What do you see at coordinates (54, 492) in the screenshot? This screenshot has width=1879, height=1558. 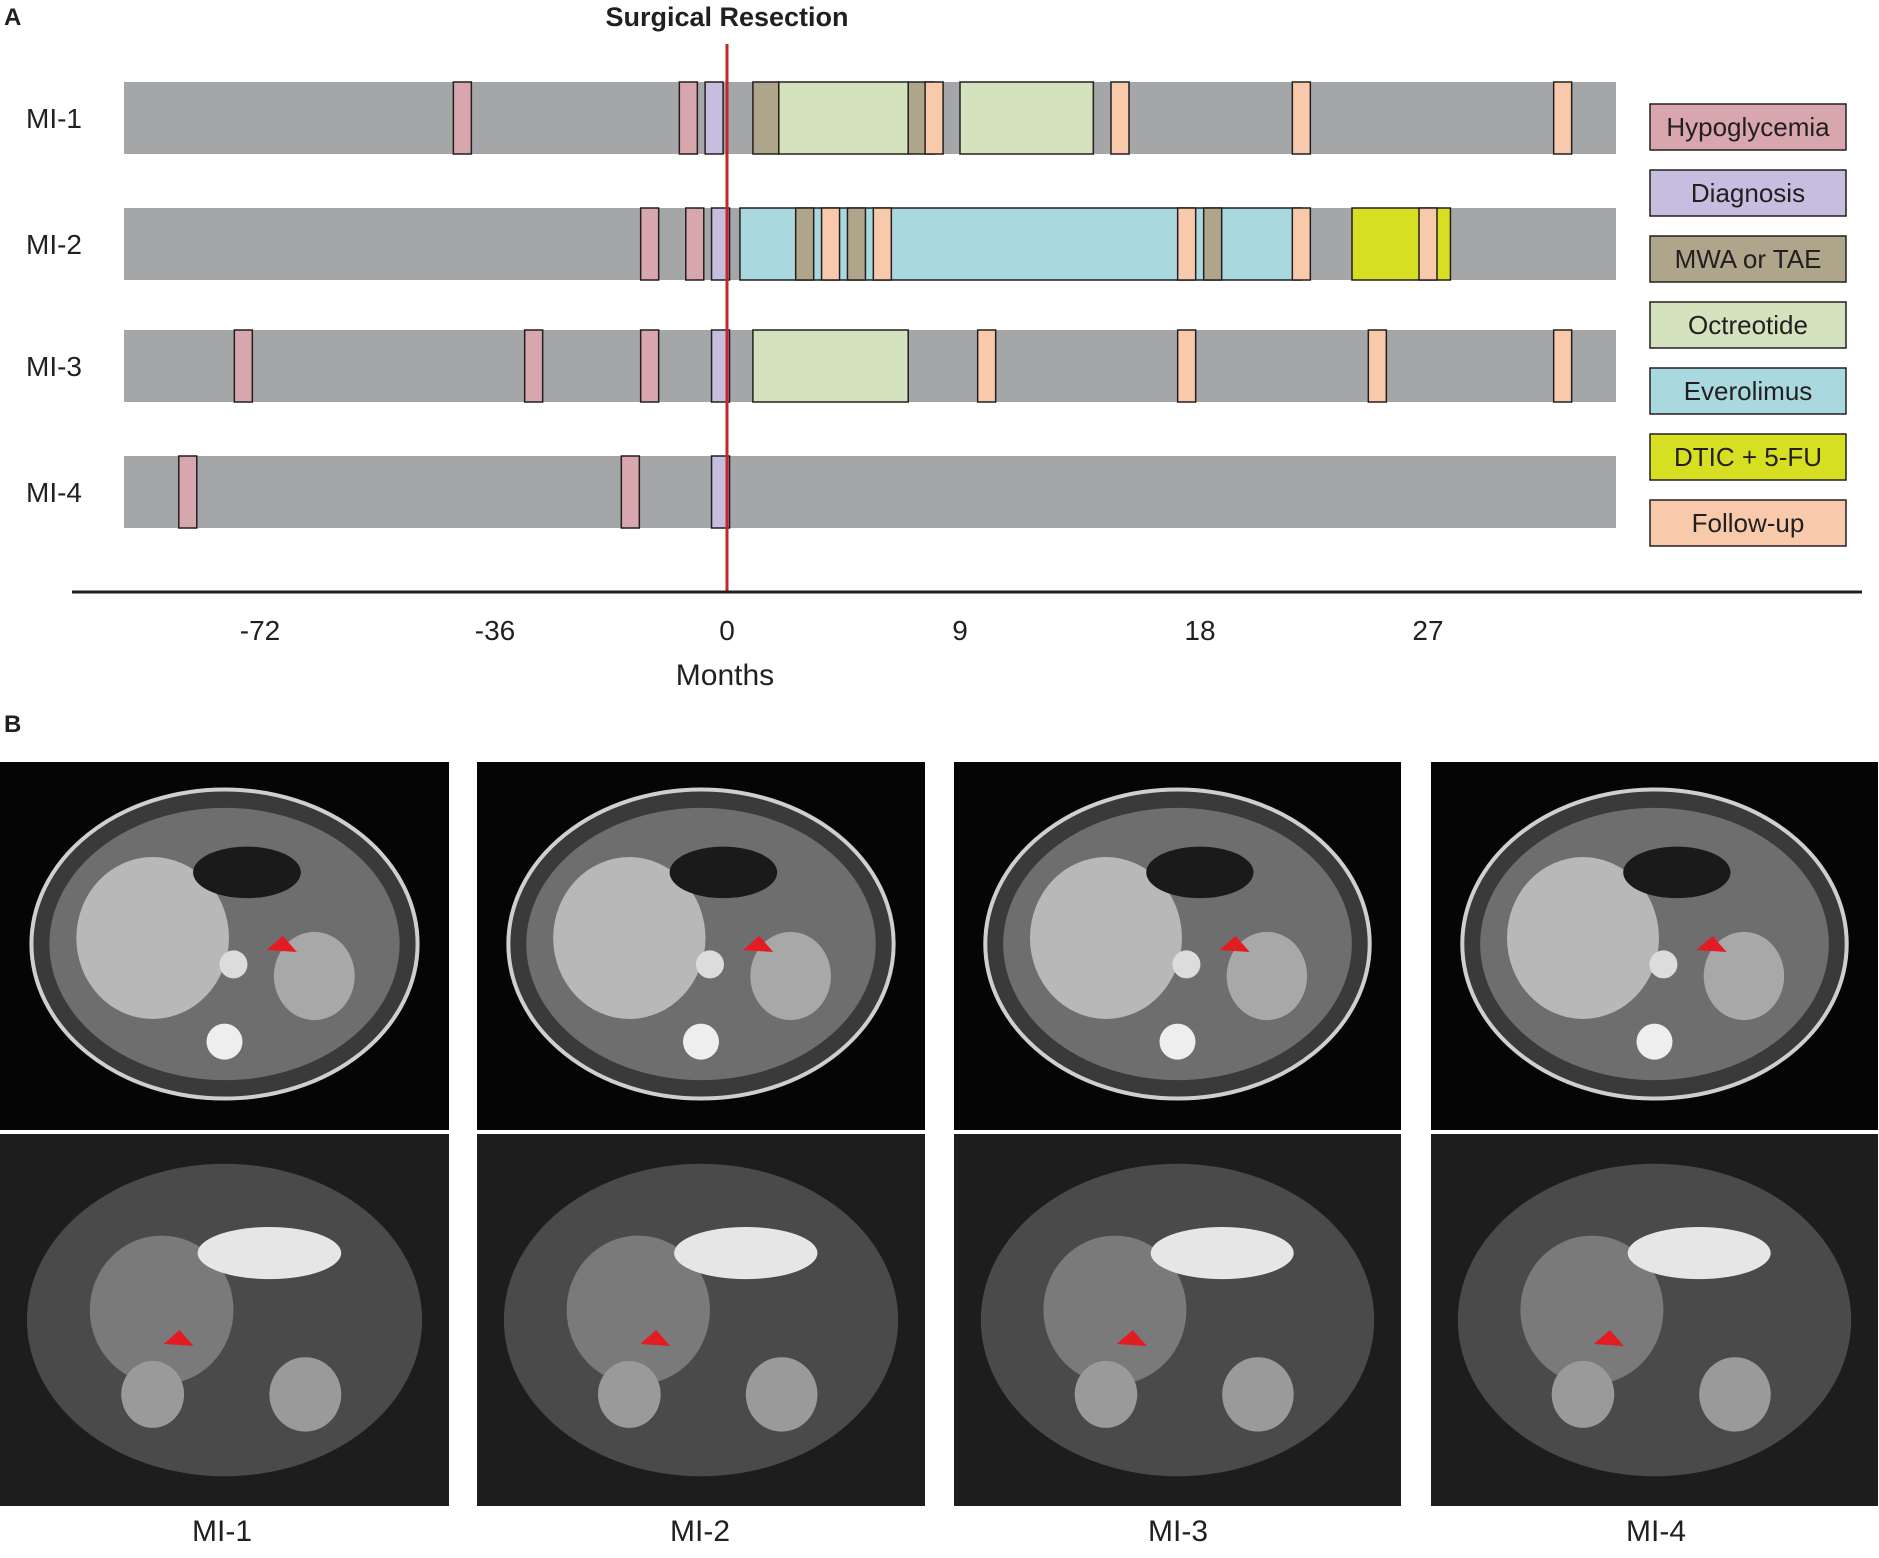 I see `row-label-mi-4: MI-4` at bounding box center [54, 492].